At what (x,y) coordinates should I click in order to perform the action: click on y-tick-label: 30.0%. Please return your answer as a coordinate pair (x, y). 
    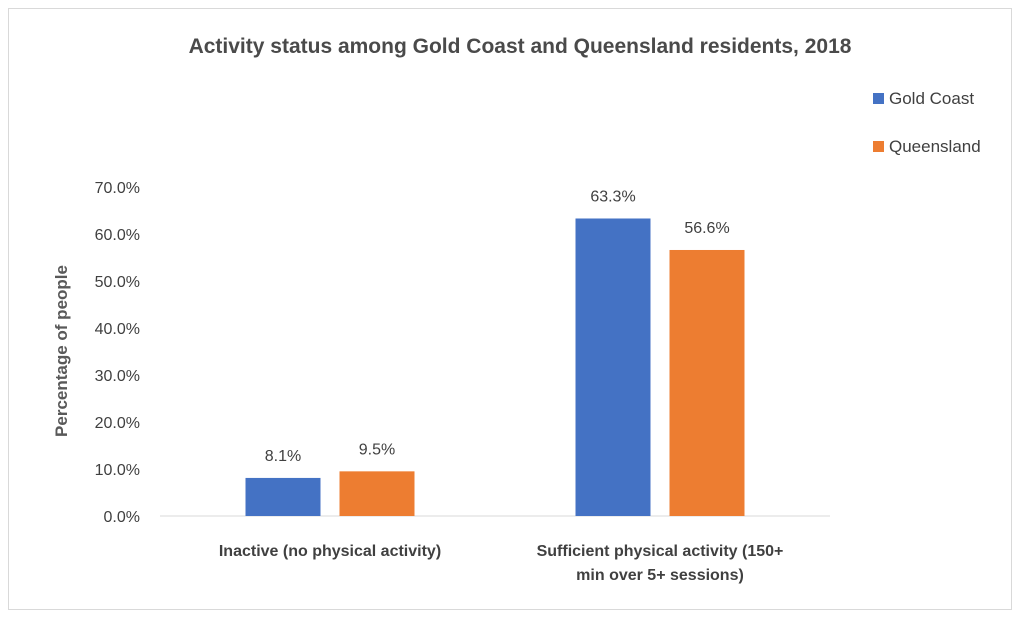
    Looking at the image, I should click on (117, 376).